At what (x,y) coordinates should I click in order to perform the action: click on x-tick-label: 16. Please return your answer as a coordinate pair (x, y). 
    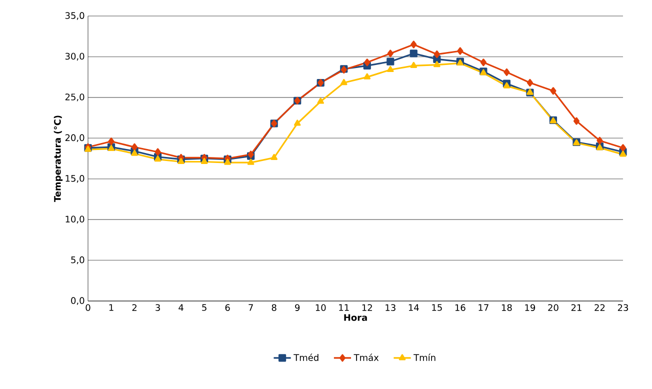
    Looking at the image, I should click on (460, 308).